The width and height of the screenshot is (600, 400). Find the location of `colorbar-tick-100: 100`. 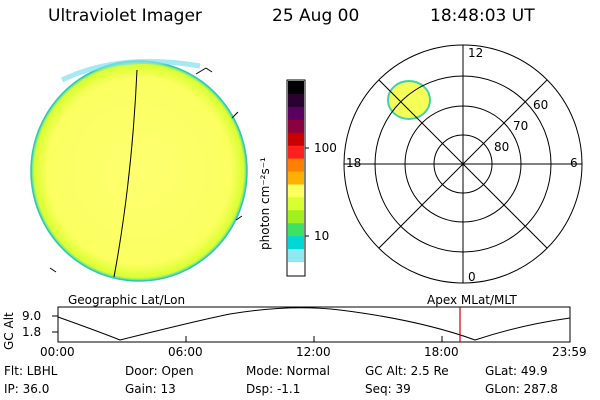

colorbar-tick-100: 100 is located at coordinates (325, 148).